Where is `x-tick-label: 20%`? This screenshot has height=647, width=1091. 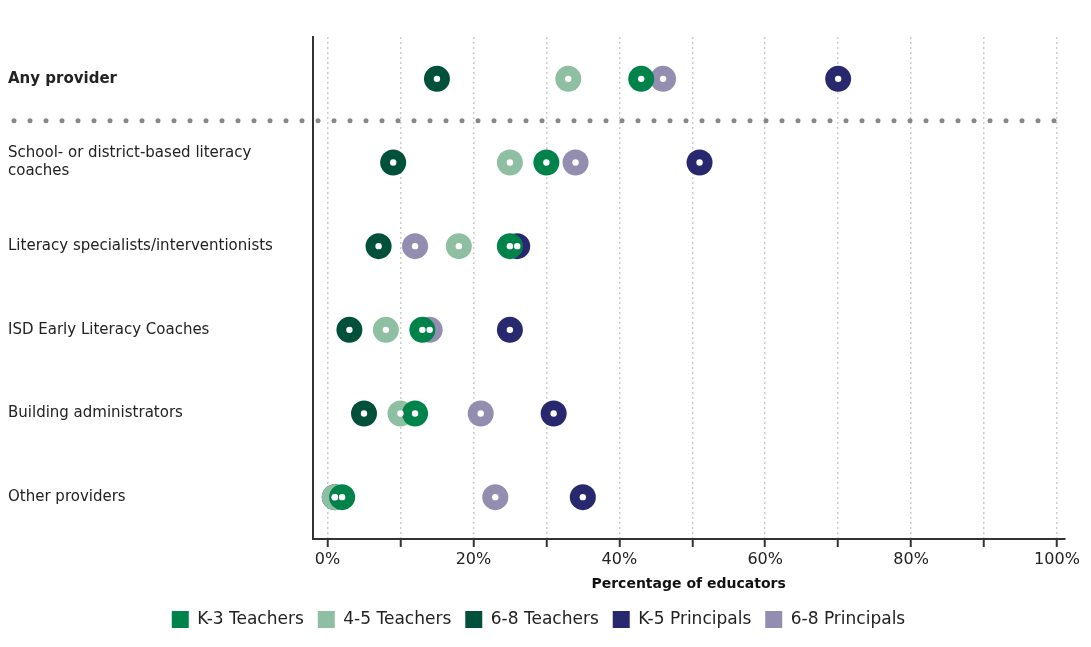
x-tick-label: 20% is located at coordinates (473, 558).